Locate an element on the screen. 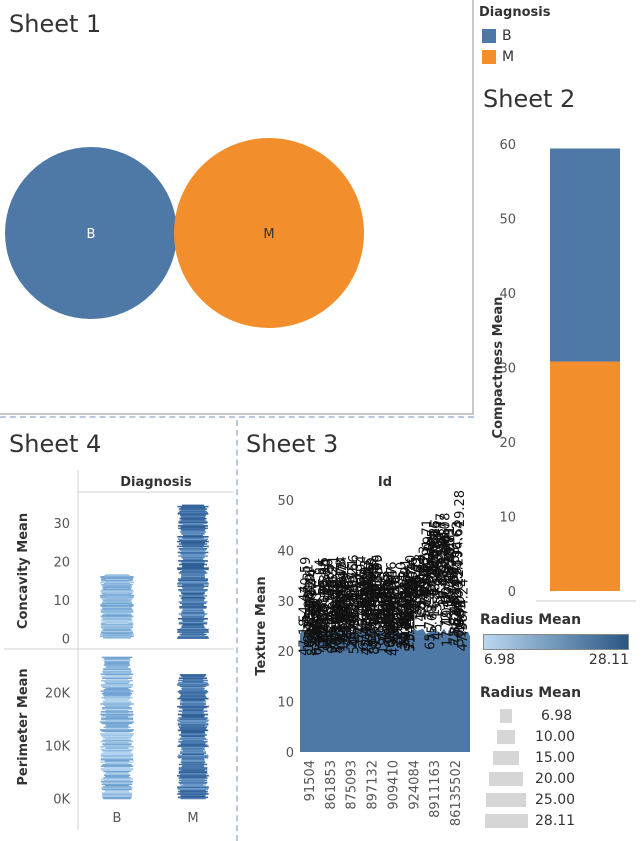 Image resolution: width=642 pixels, height=841 pixels. size-legend-item: 10.00 is located at coordinates (558, 738).